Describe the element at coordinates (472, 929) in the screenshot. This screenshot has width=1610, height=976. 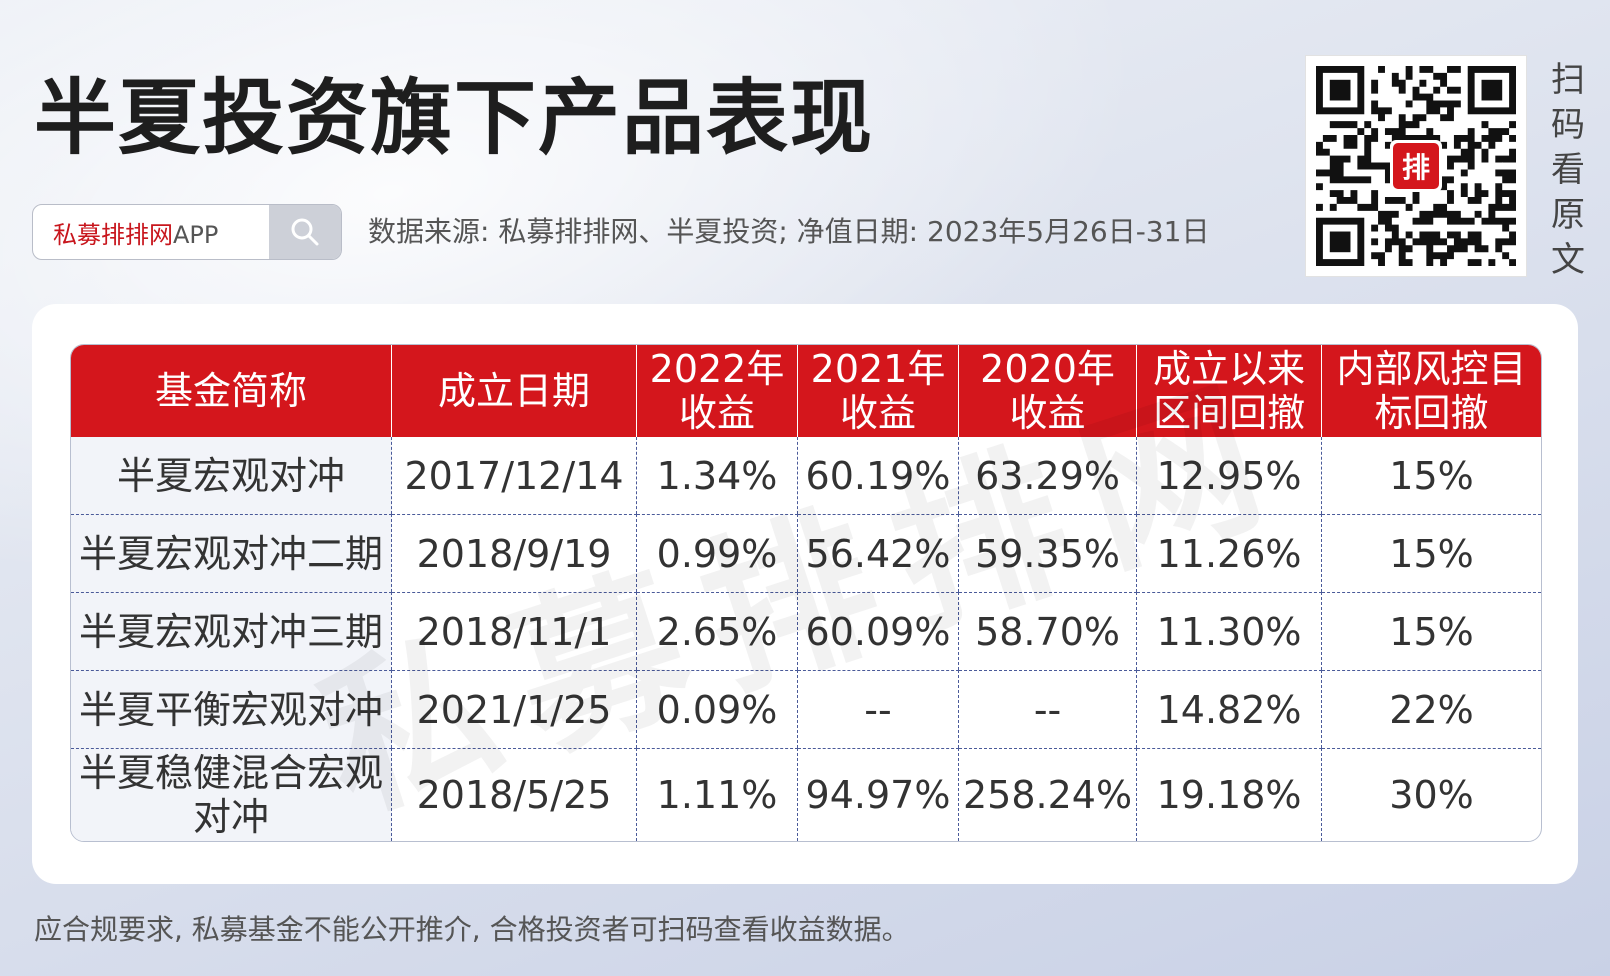
I see `compliance-note: 应合规要求, 私募基金不能公开推介, 合格投资者可扫码查看收益数据。` at that location.